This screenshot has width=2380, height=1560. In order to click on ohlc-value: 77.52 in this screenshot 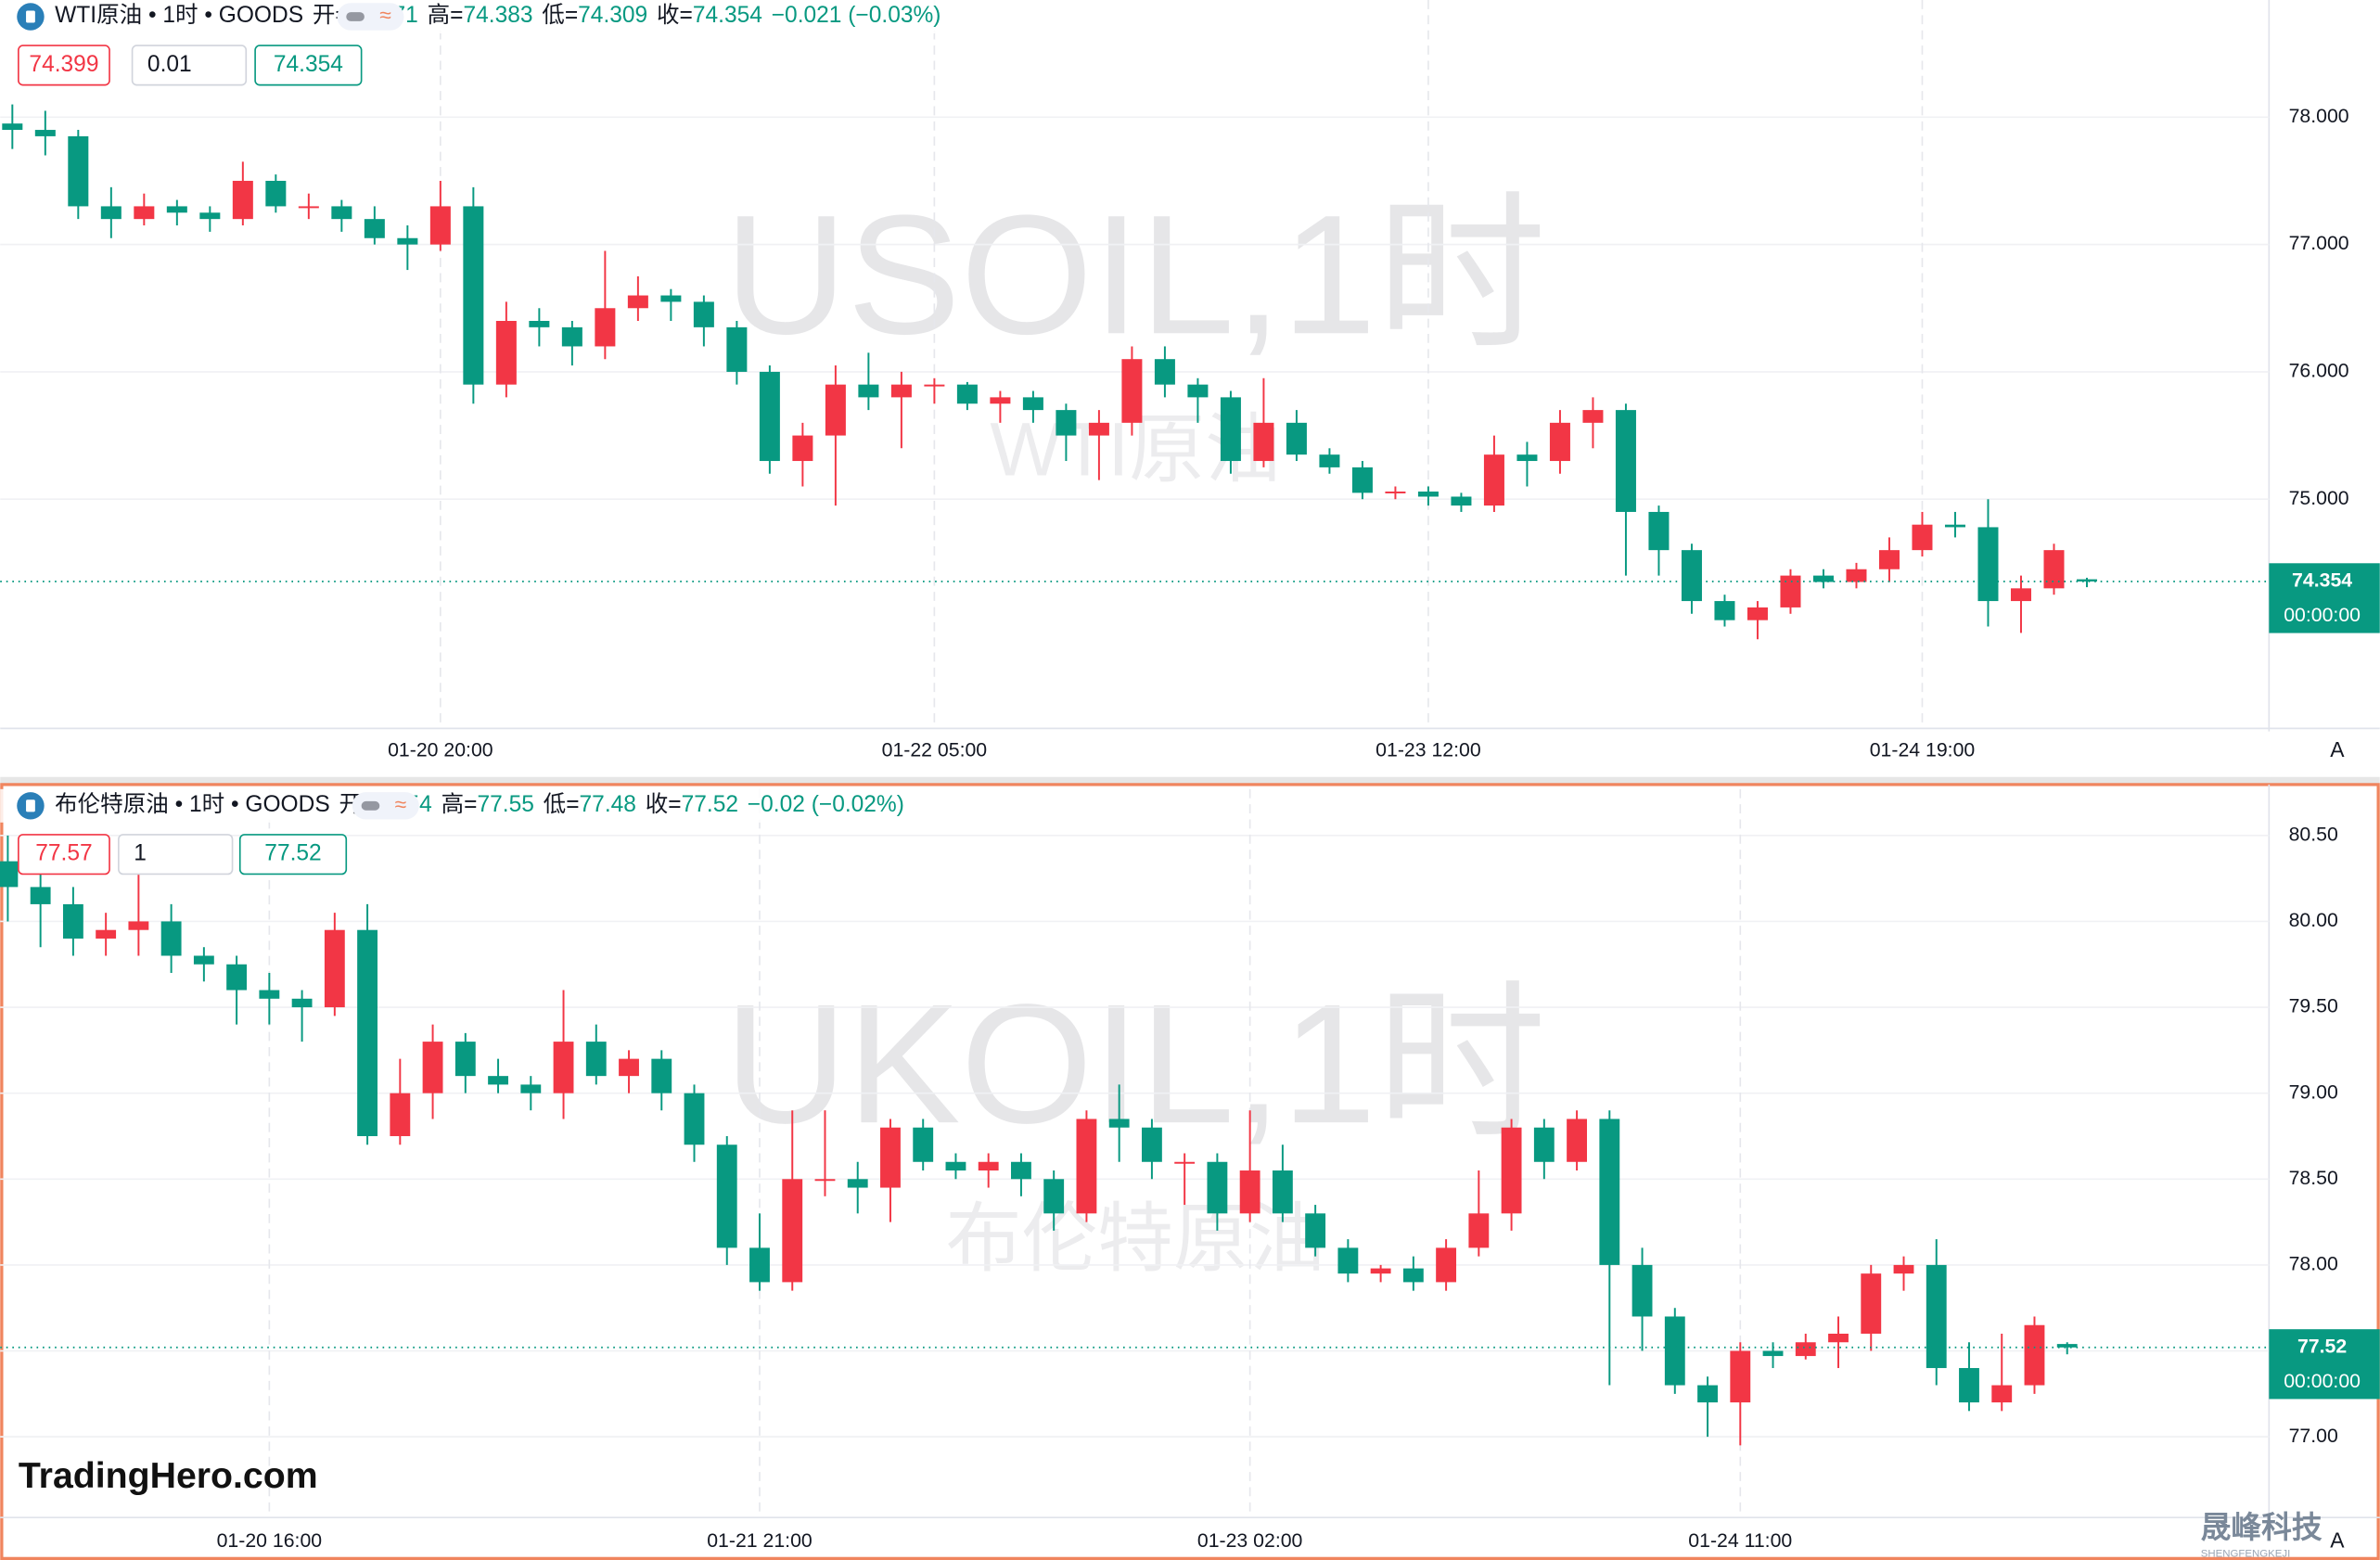, I will do `click(710, 804)`.